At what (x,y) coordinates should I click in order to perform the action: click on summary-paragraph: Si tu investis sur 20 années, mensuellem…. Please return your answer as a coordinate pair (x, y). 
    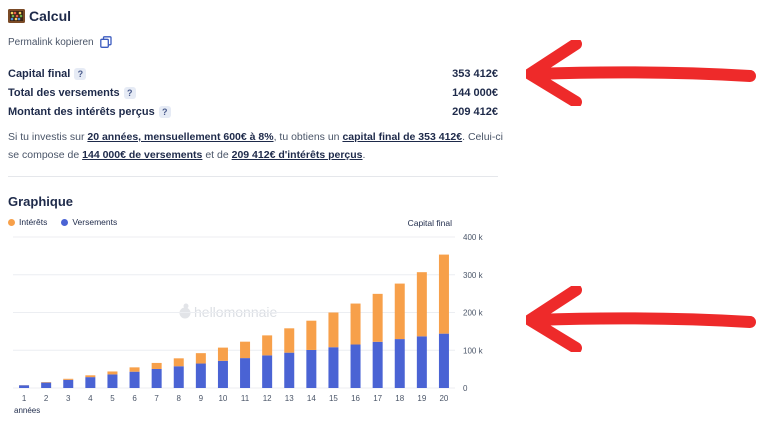
    Looking at the image, I should click on (255, 146).